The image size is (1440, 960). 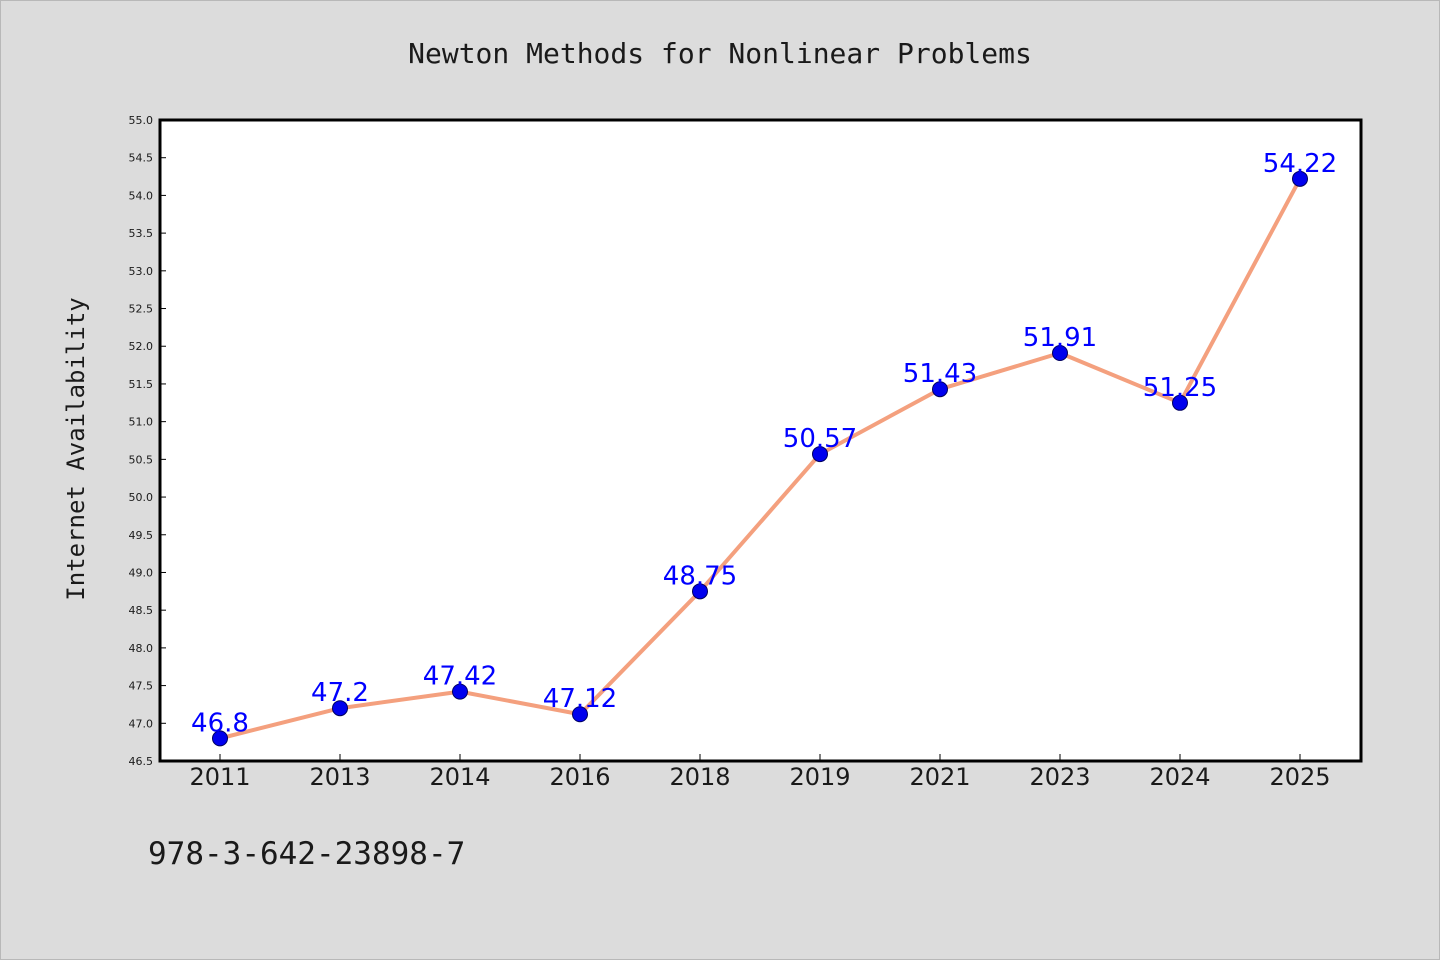 I want to click on y-tick-label: 50.0, so click(x=141, y=497).